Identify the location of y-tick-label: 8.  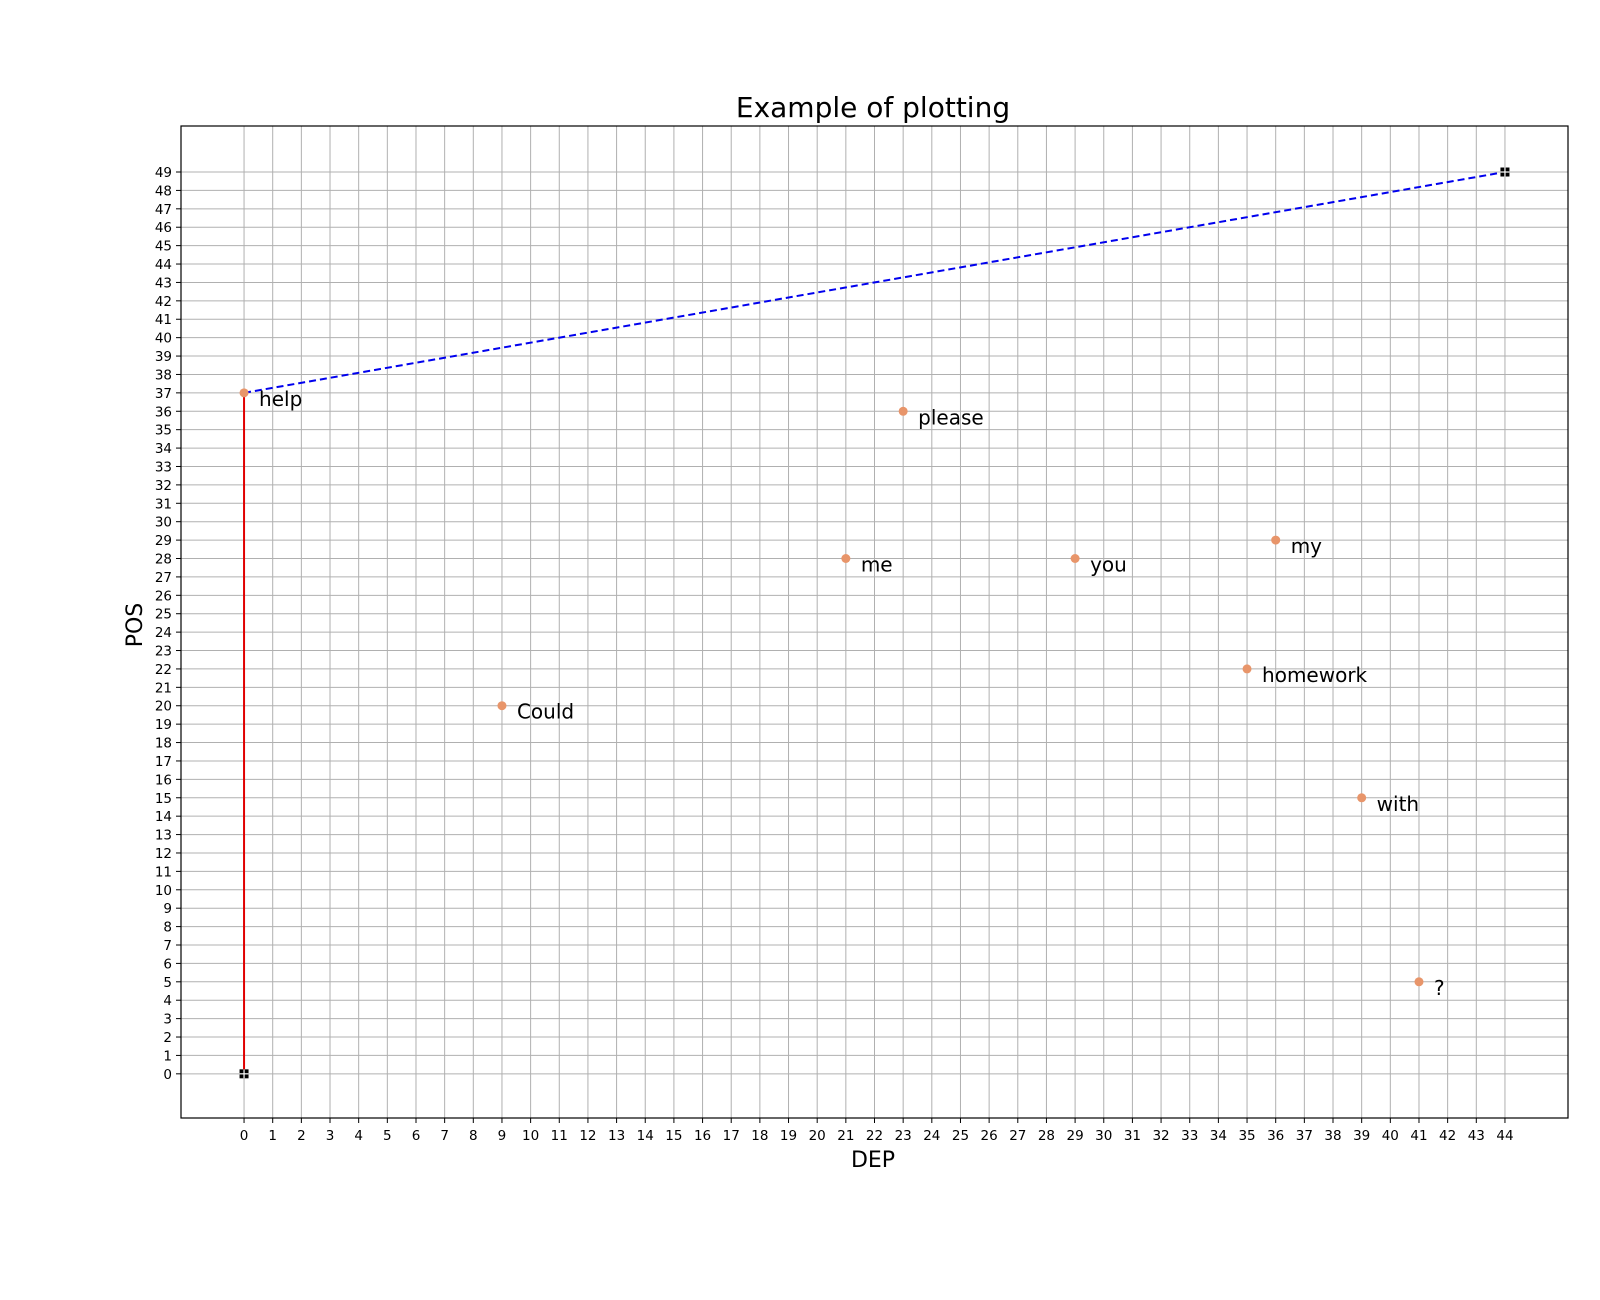
(167, 928).